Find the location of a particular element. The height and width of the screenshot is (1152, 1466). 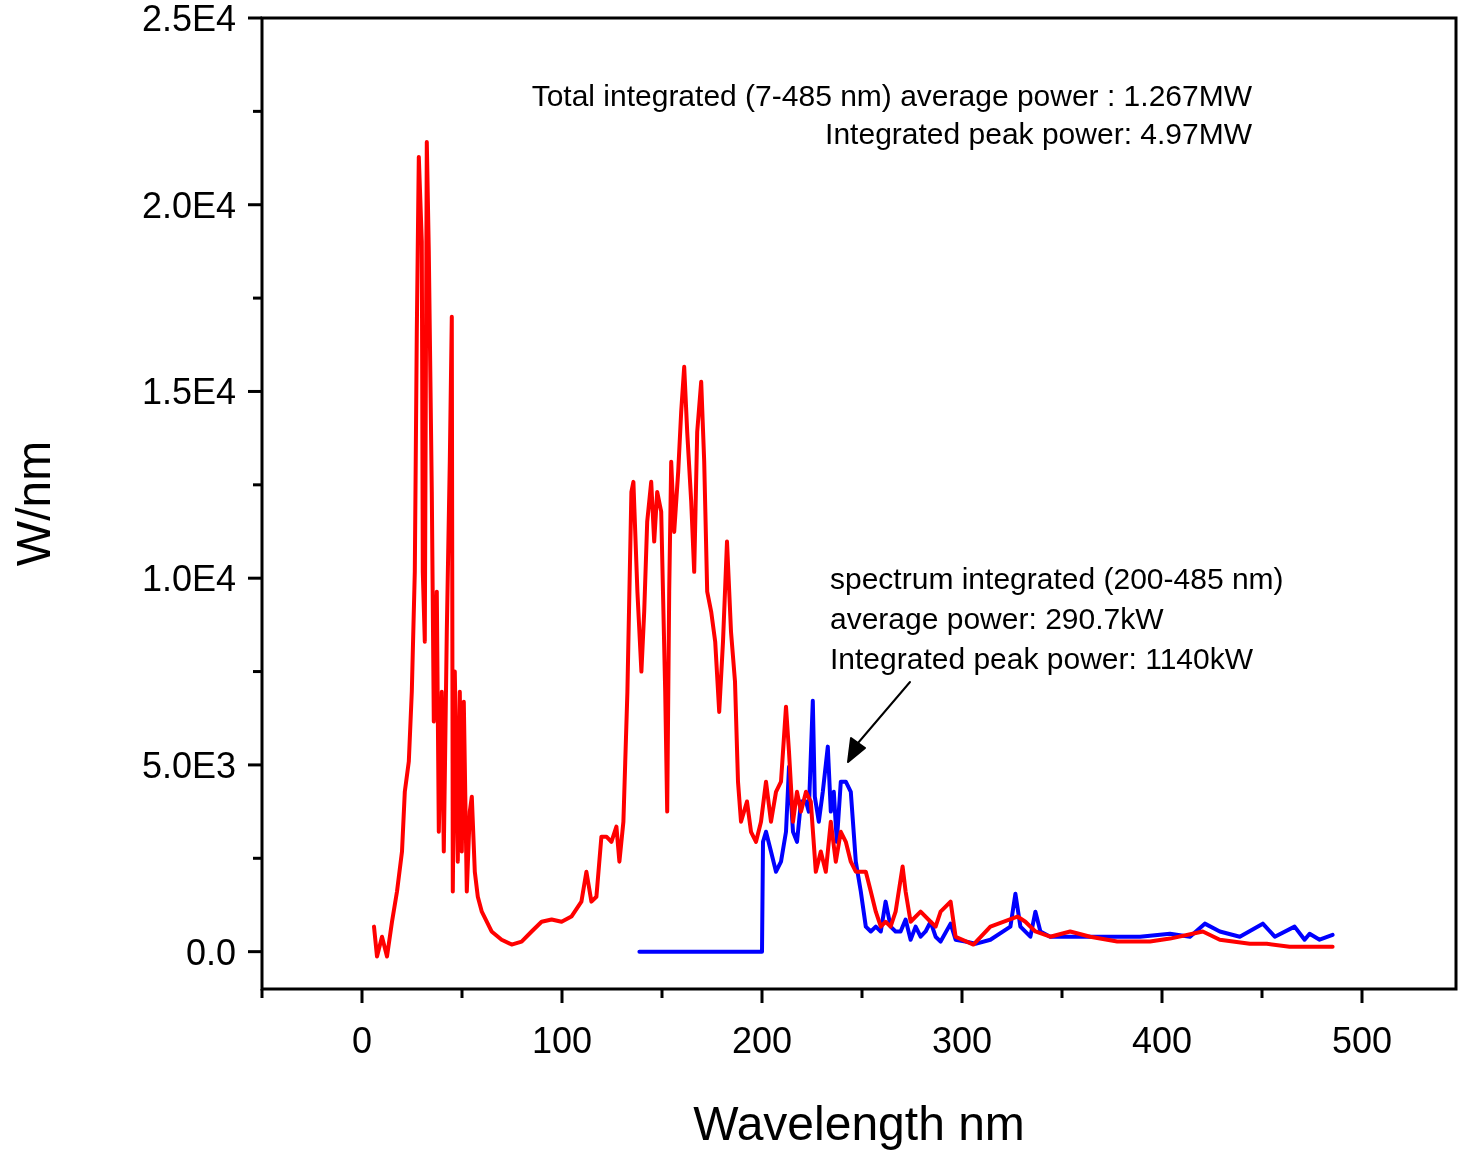

x-tick-label: 400 is located at coordinates (1162, 1040).